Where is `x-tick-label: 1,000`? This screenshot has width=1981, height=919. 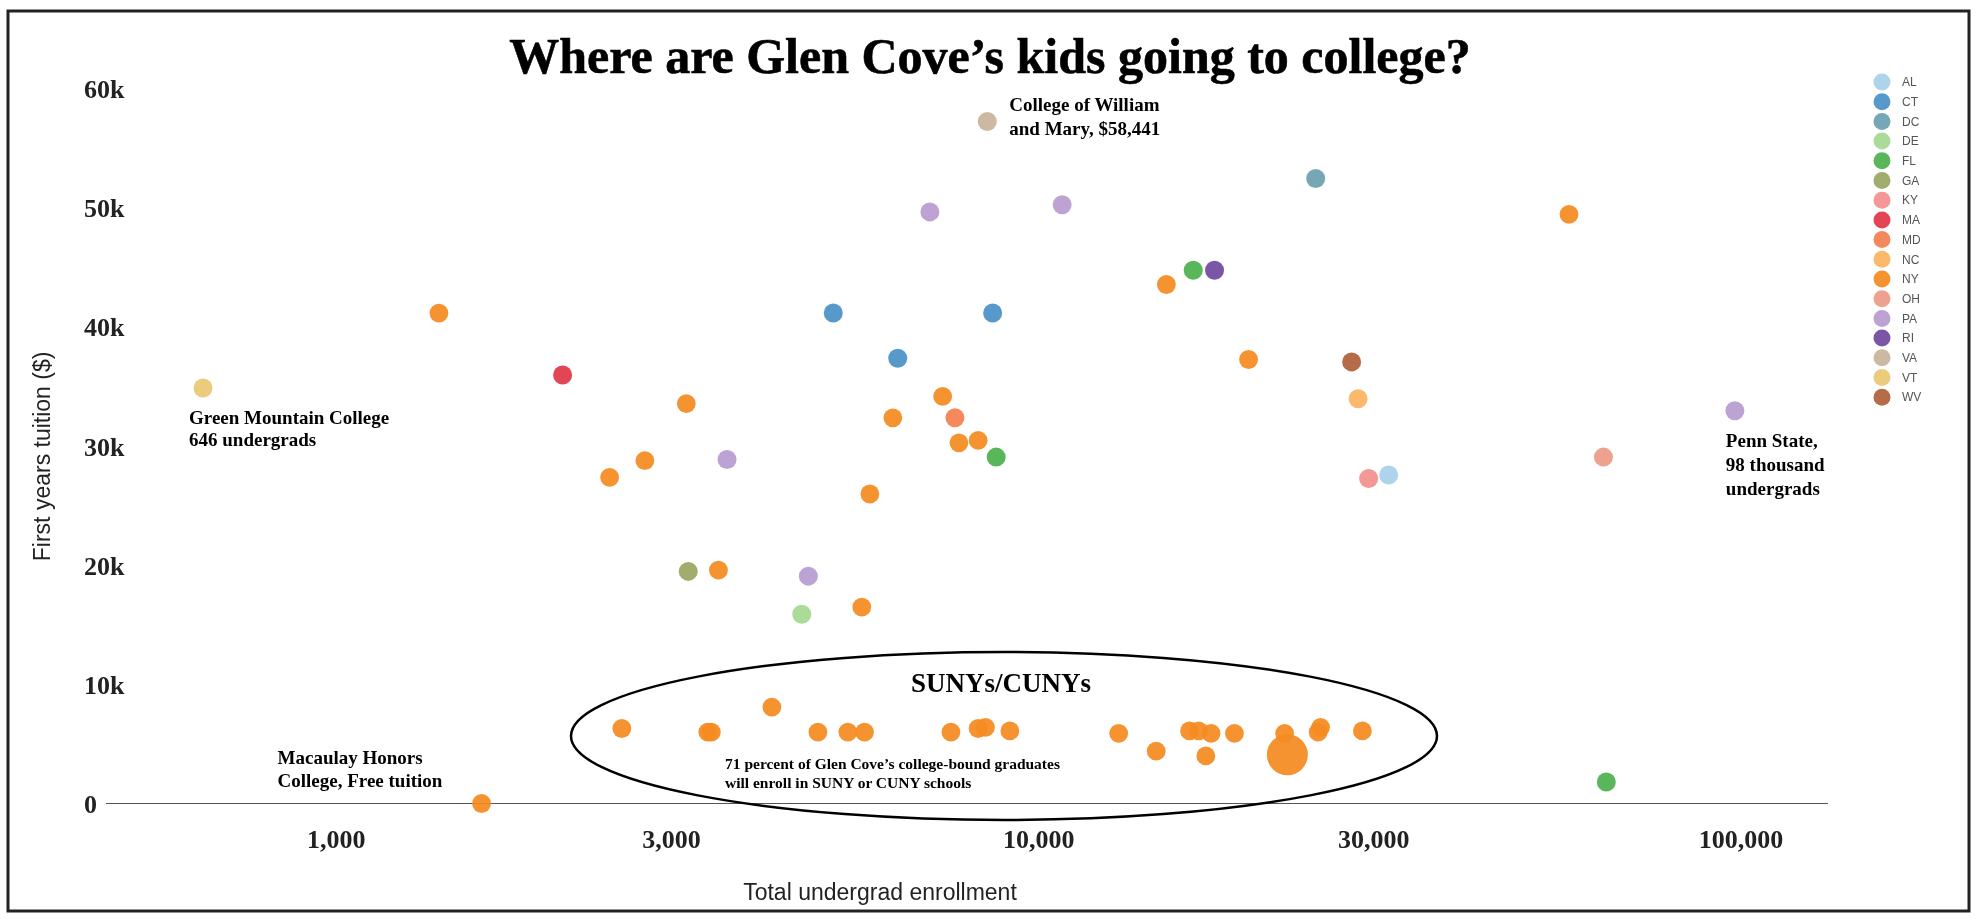
x-tick-label: 1,000 is located at coordinates (336, 839).